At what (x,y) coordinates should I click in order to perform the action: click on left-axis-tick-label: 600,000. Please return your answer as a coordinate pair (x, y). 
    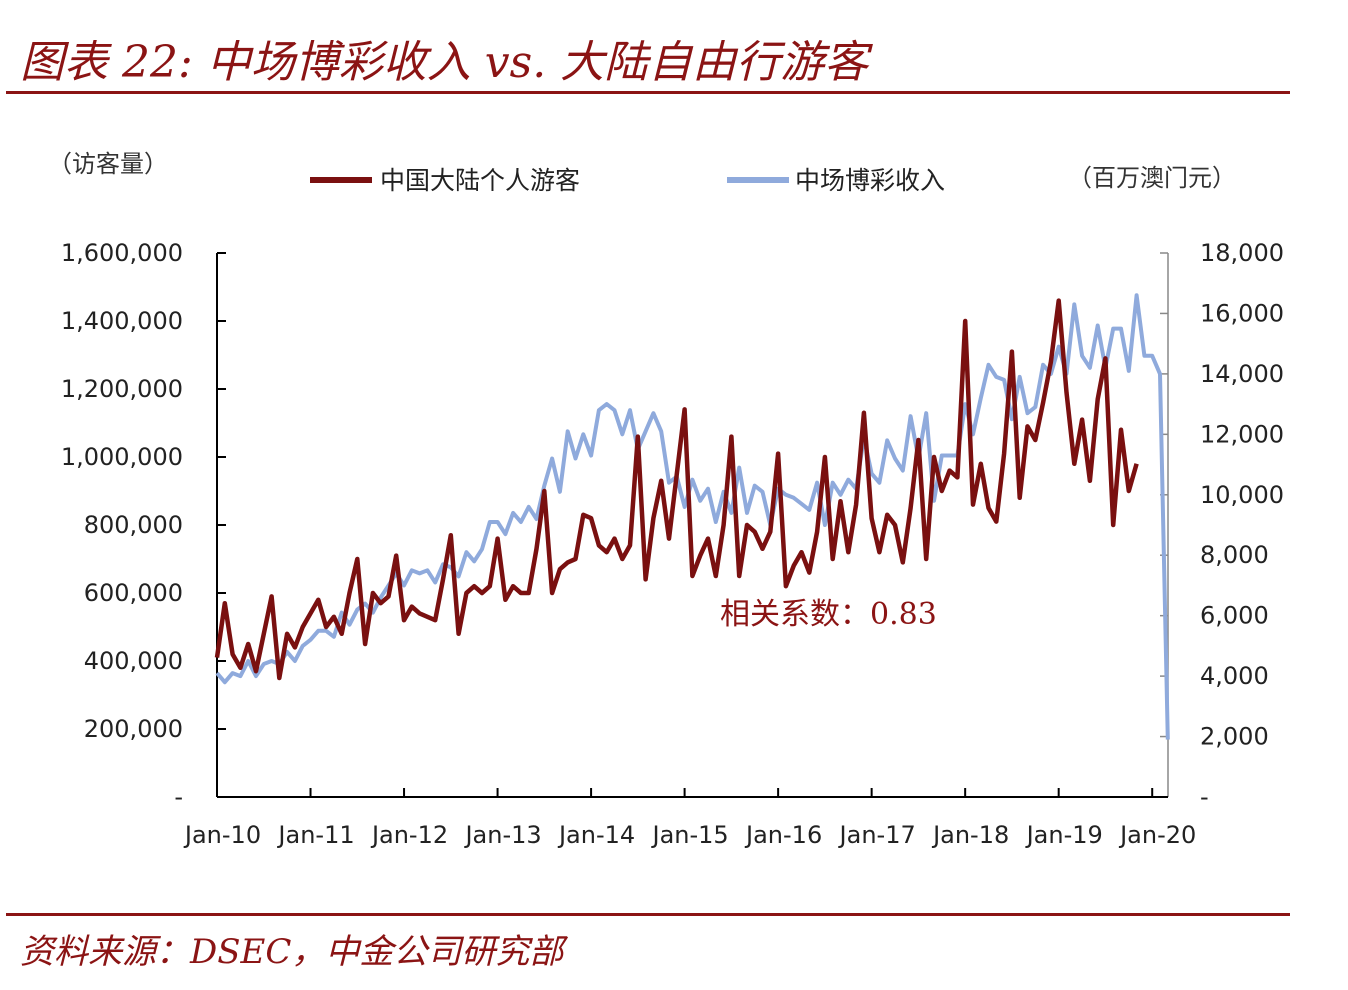
    Looking at the image, I should click on (133, 593).